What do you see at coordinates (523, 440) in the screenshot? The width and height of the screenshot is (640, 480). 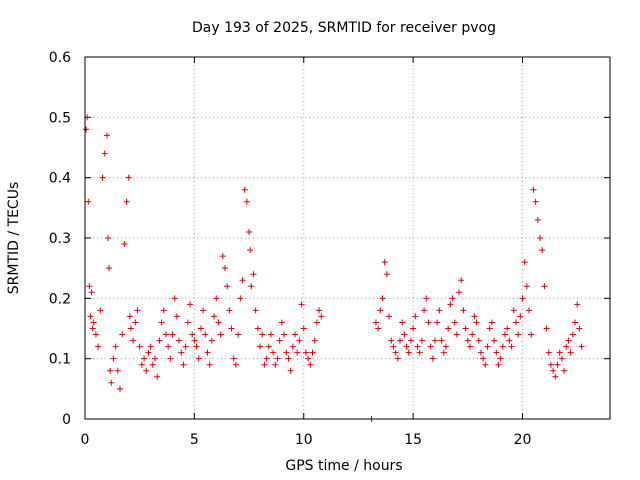 I see `x-tick-label: 20` at bounding box center [523, 440].